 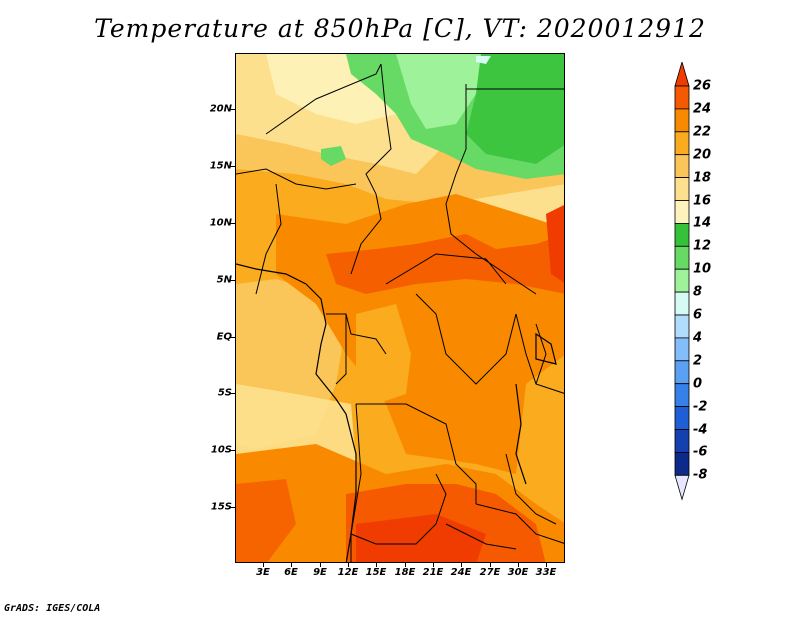 What do you see at coordinates (698, 315) in the screenshot?
I see `colorbar-label: 6` at bounding box center [698, 315].